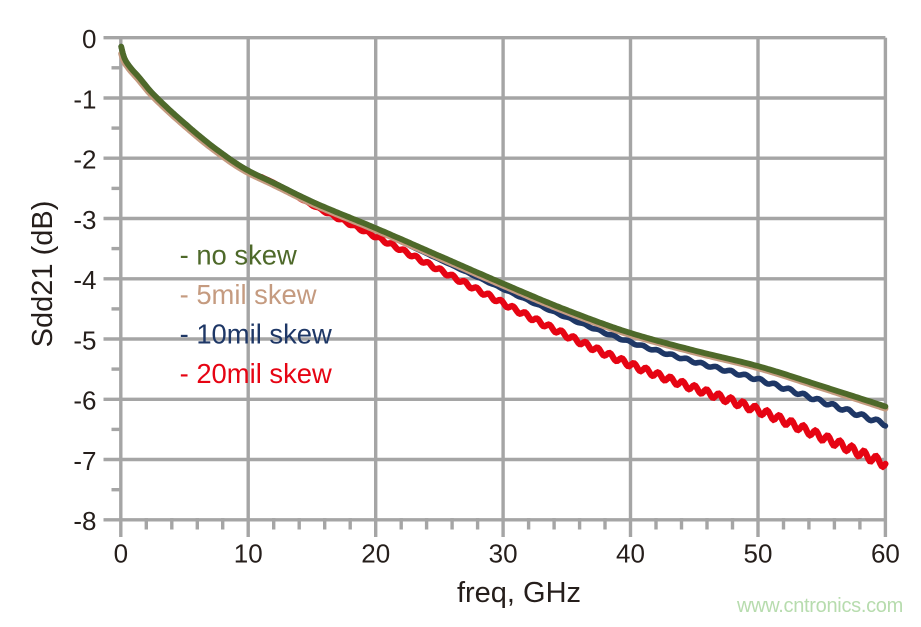  I want to click on svg-text: 30, so click(503, 554).